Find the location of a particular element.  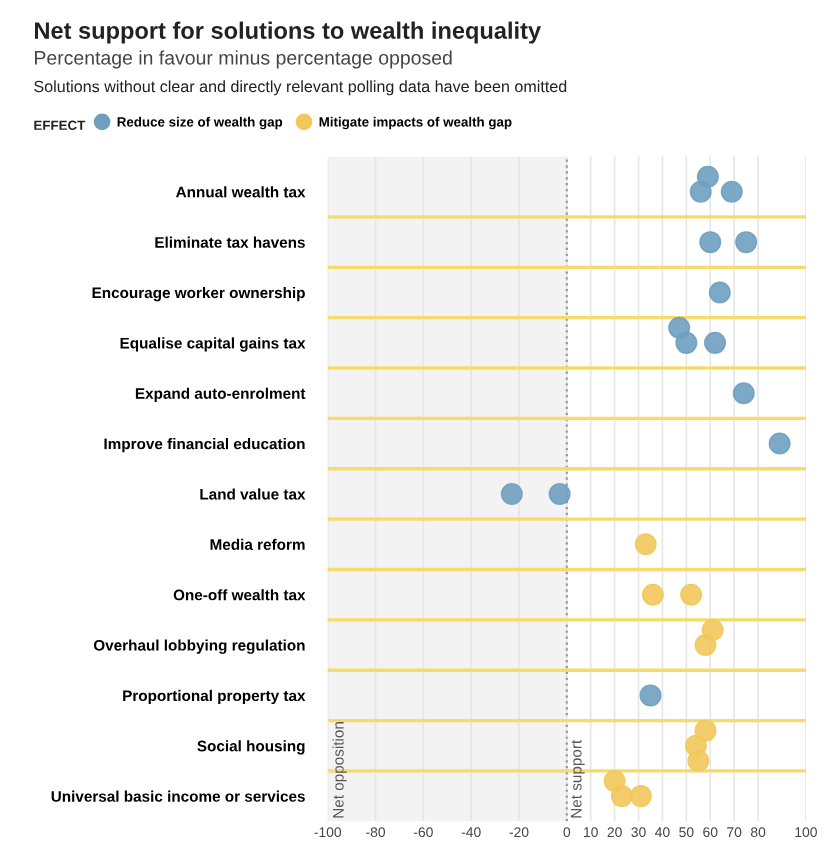

chart-subtitle: Percentage in favour minus percentage opposed is located at coordinates (243, 59).